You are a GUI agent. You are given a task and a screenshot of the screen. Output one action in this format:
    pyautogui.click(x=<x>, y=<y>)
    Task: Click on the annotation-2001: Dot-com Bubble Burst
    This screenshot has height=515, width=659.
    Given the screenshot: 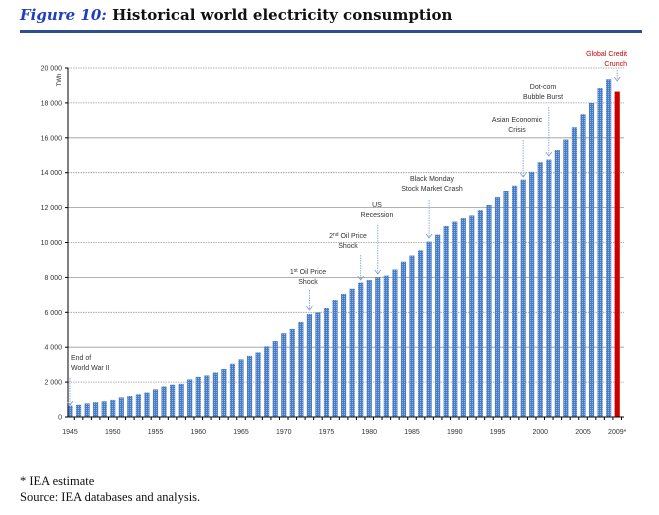 What is the action you would take?
    pyautogui.click(x=543, y=120)
    